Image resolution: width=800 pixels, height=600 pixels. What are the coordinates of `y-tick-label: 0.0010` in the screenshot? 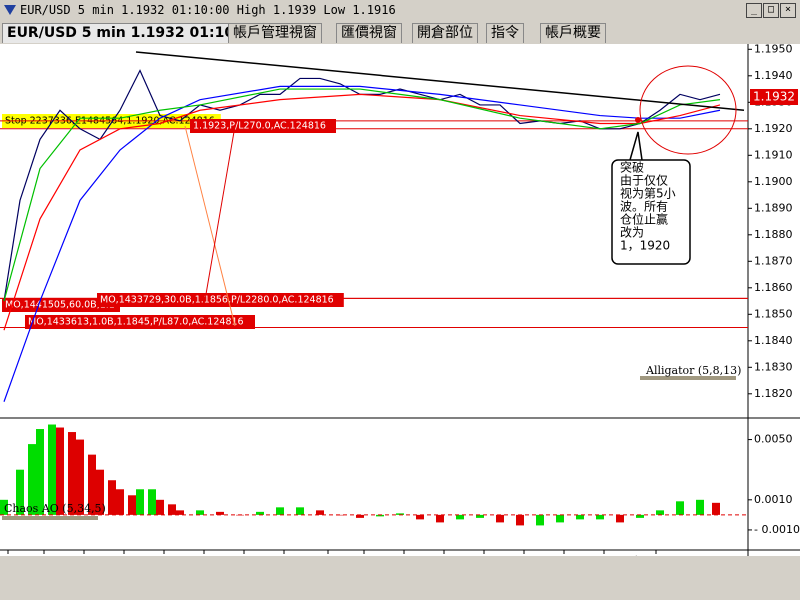 It's located at (773, 499).